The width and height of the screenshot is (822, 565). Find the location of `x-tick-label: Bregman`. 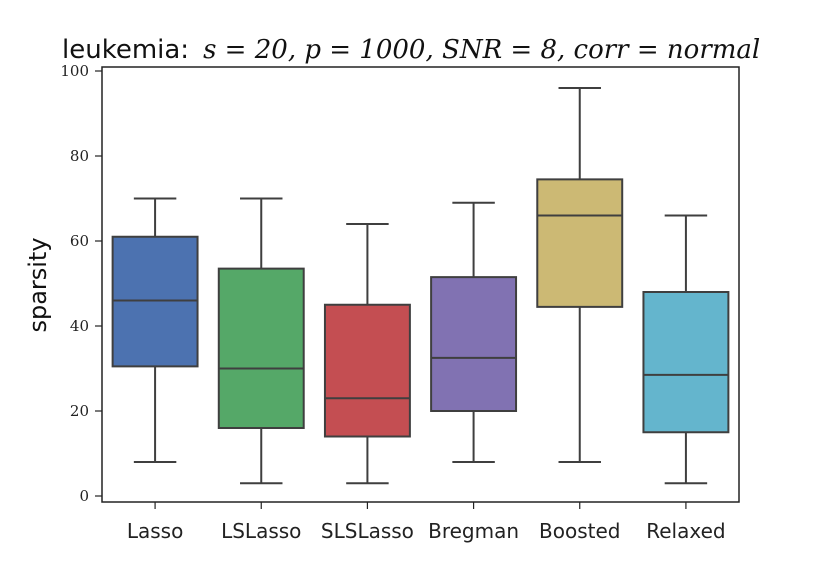

x-tick-label: Bregman is located at coordinates (473, 531).